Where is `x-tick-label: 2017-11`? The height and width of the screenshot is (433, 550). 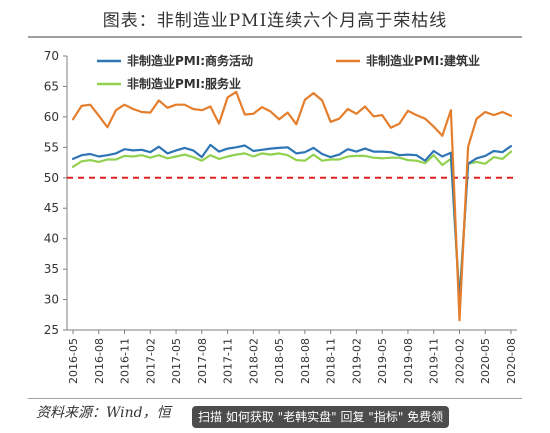 x-tick-label: 2017-11 is located at coordinates (228, 361).